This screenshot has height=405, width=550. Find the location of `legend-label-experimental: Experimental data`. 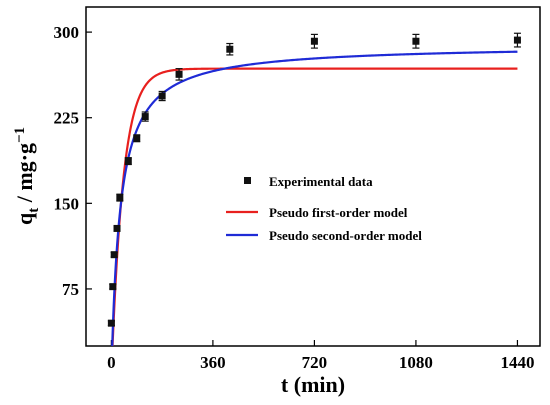

legend-label-experimental: Experimental data is located at coordinates (321, 181).